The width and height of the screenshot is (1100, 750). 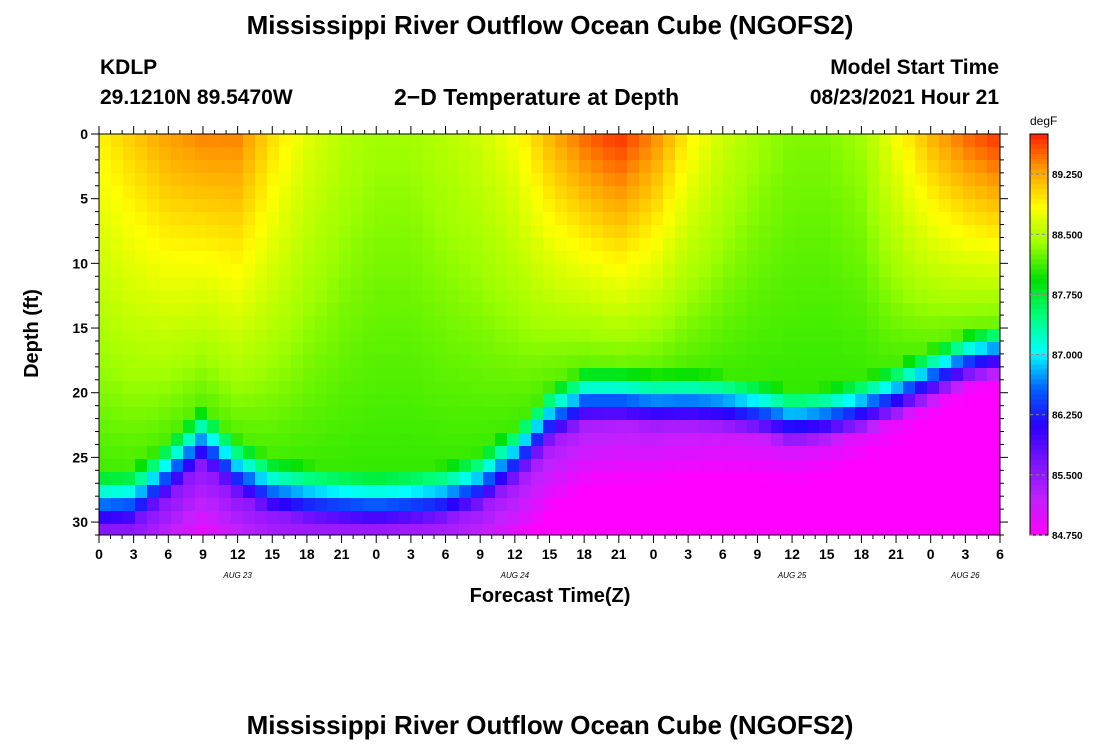 I want to click on colorbar-unit: degF, so click(x=1044, y=121).